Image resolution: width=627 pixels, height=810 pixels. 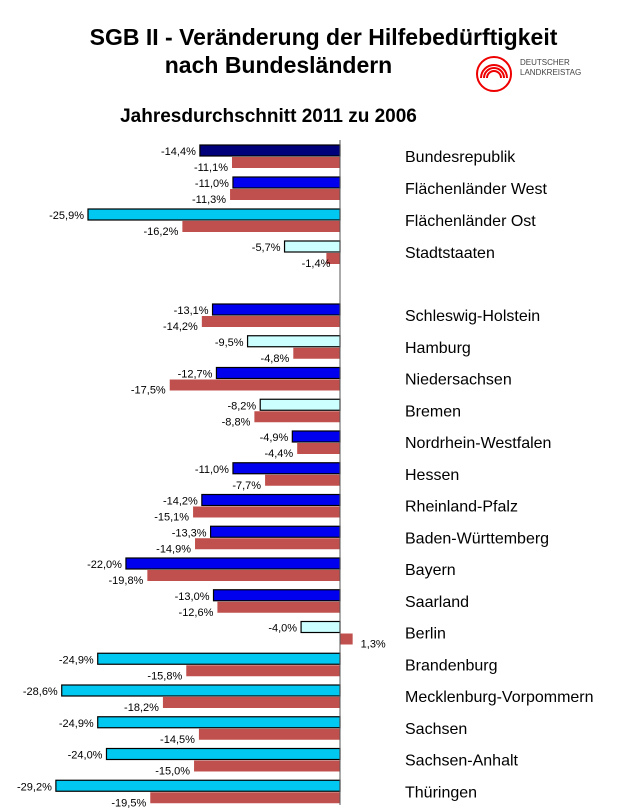 What do you see at coordinates (180, 502) in the screenshot?
I see `data-label-series1: -14,2%` at bounding box center [180, 502].